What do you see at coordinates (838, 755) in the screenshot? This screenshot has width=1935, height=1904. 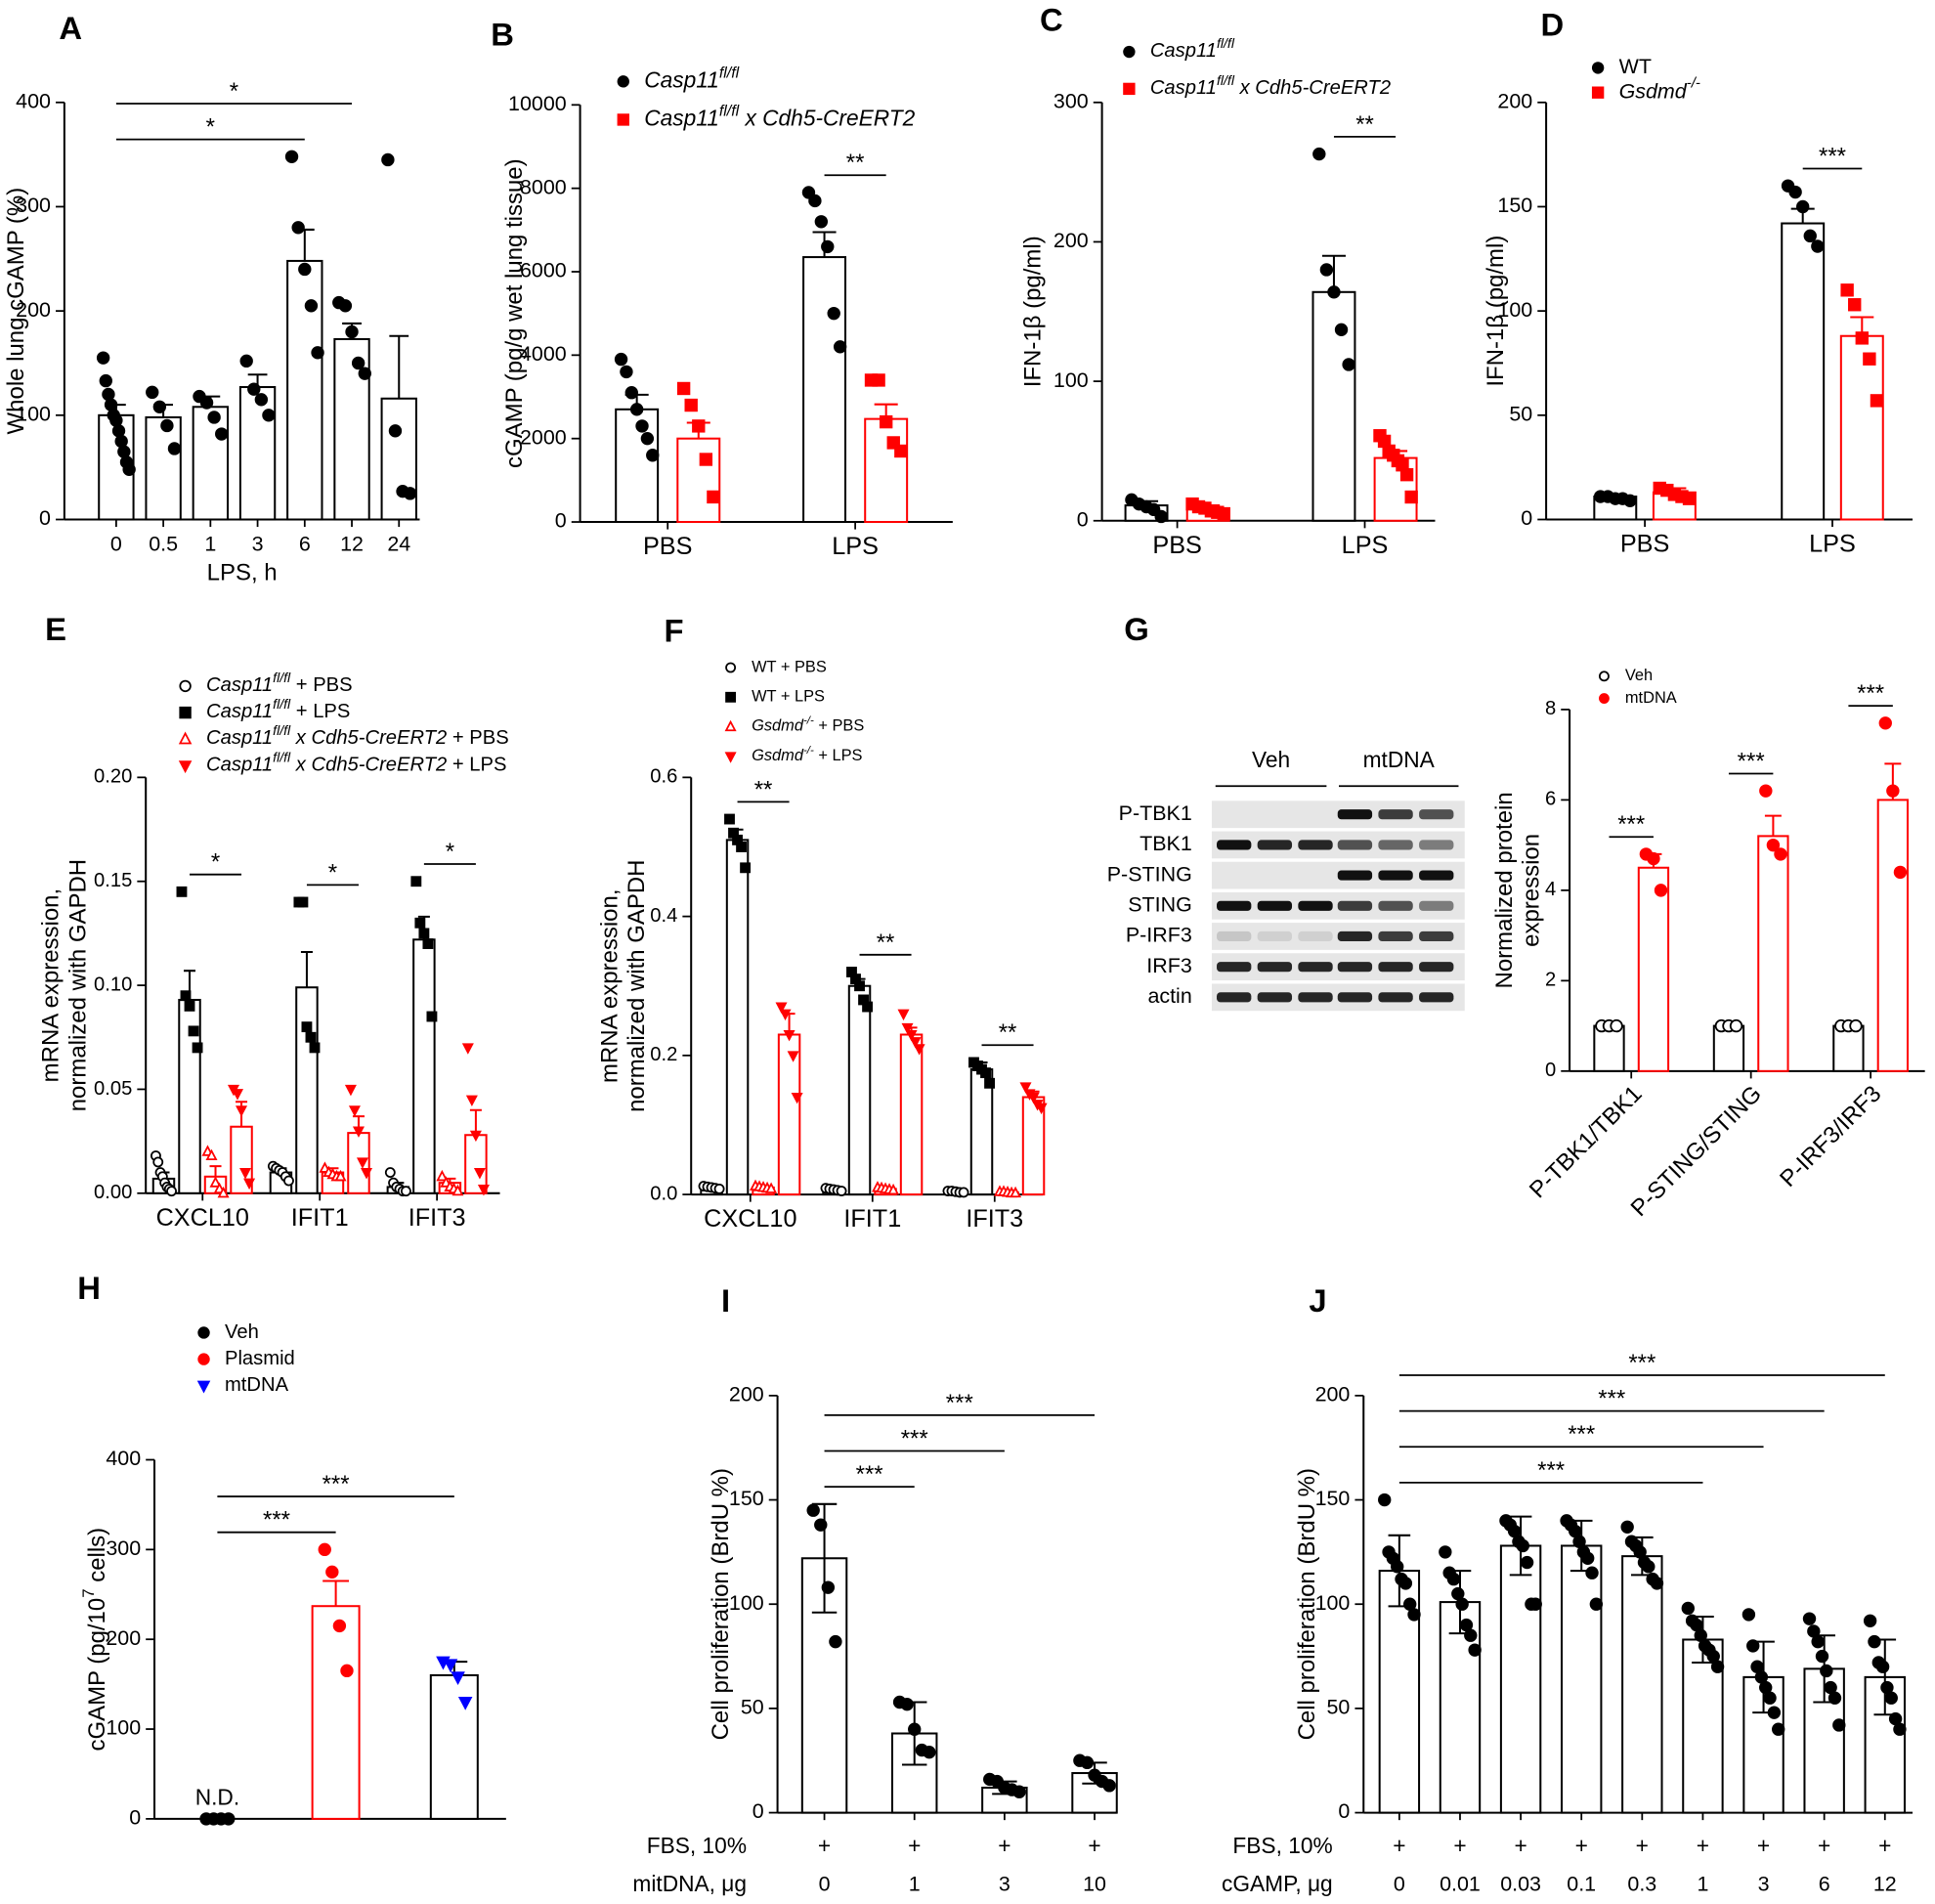 I see `text-part: + LPS` at bounding box center [838, 755].